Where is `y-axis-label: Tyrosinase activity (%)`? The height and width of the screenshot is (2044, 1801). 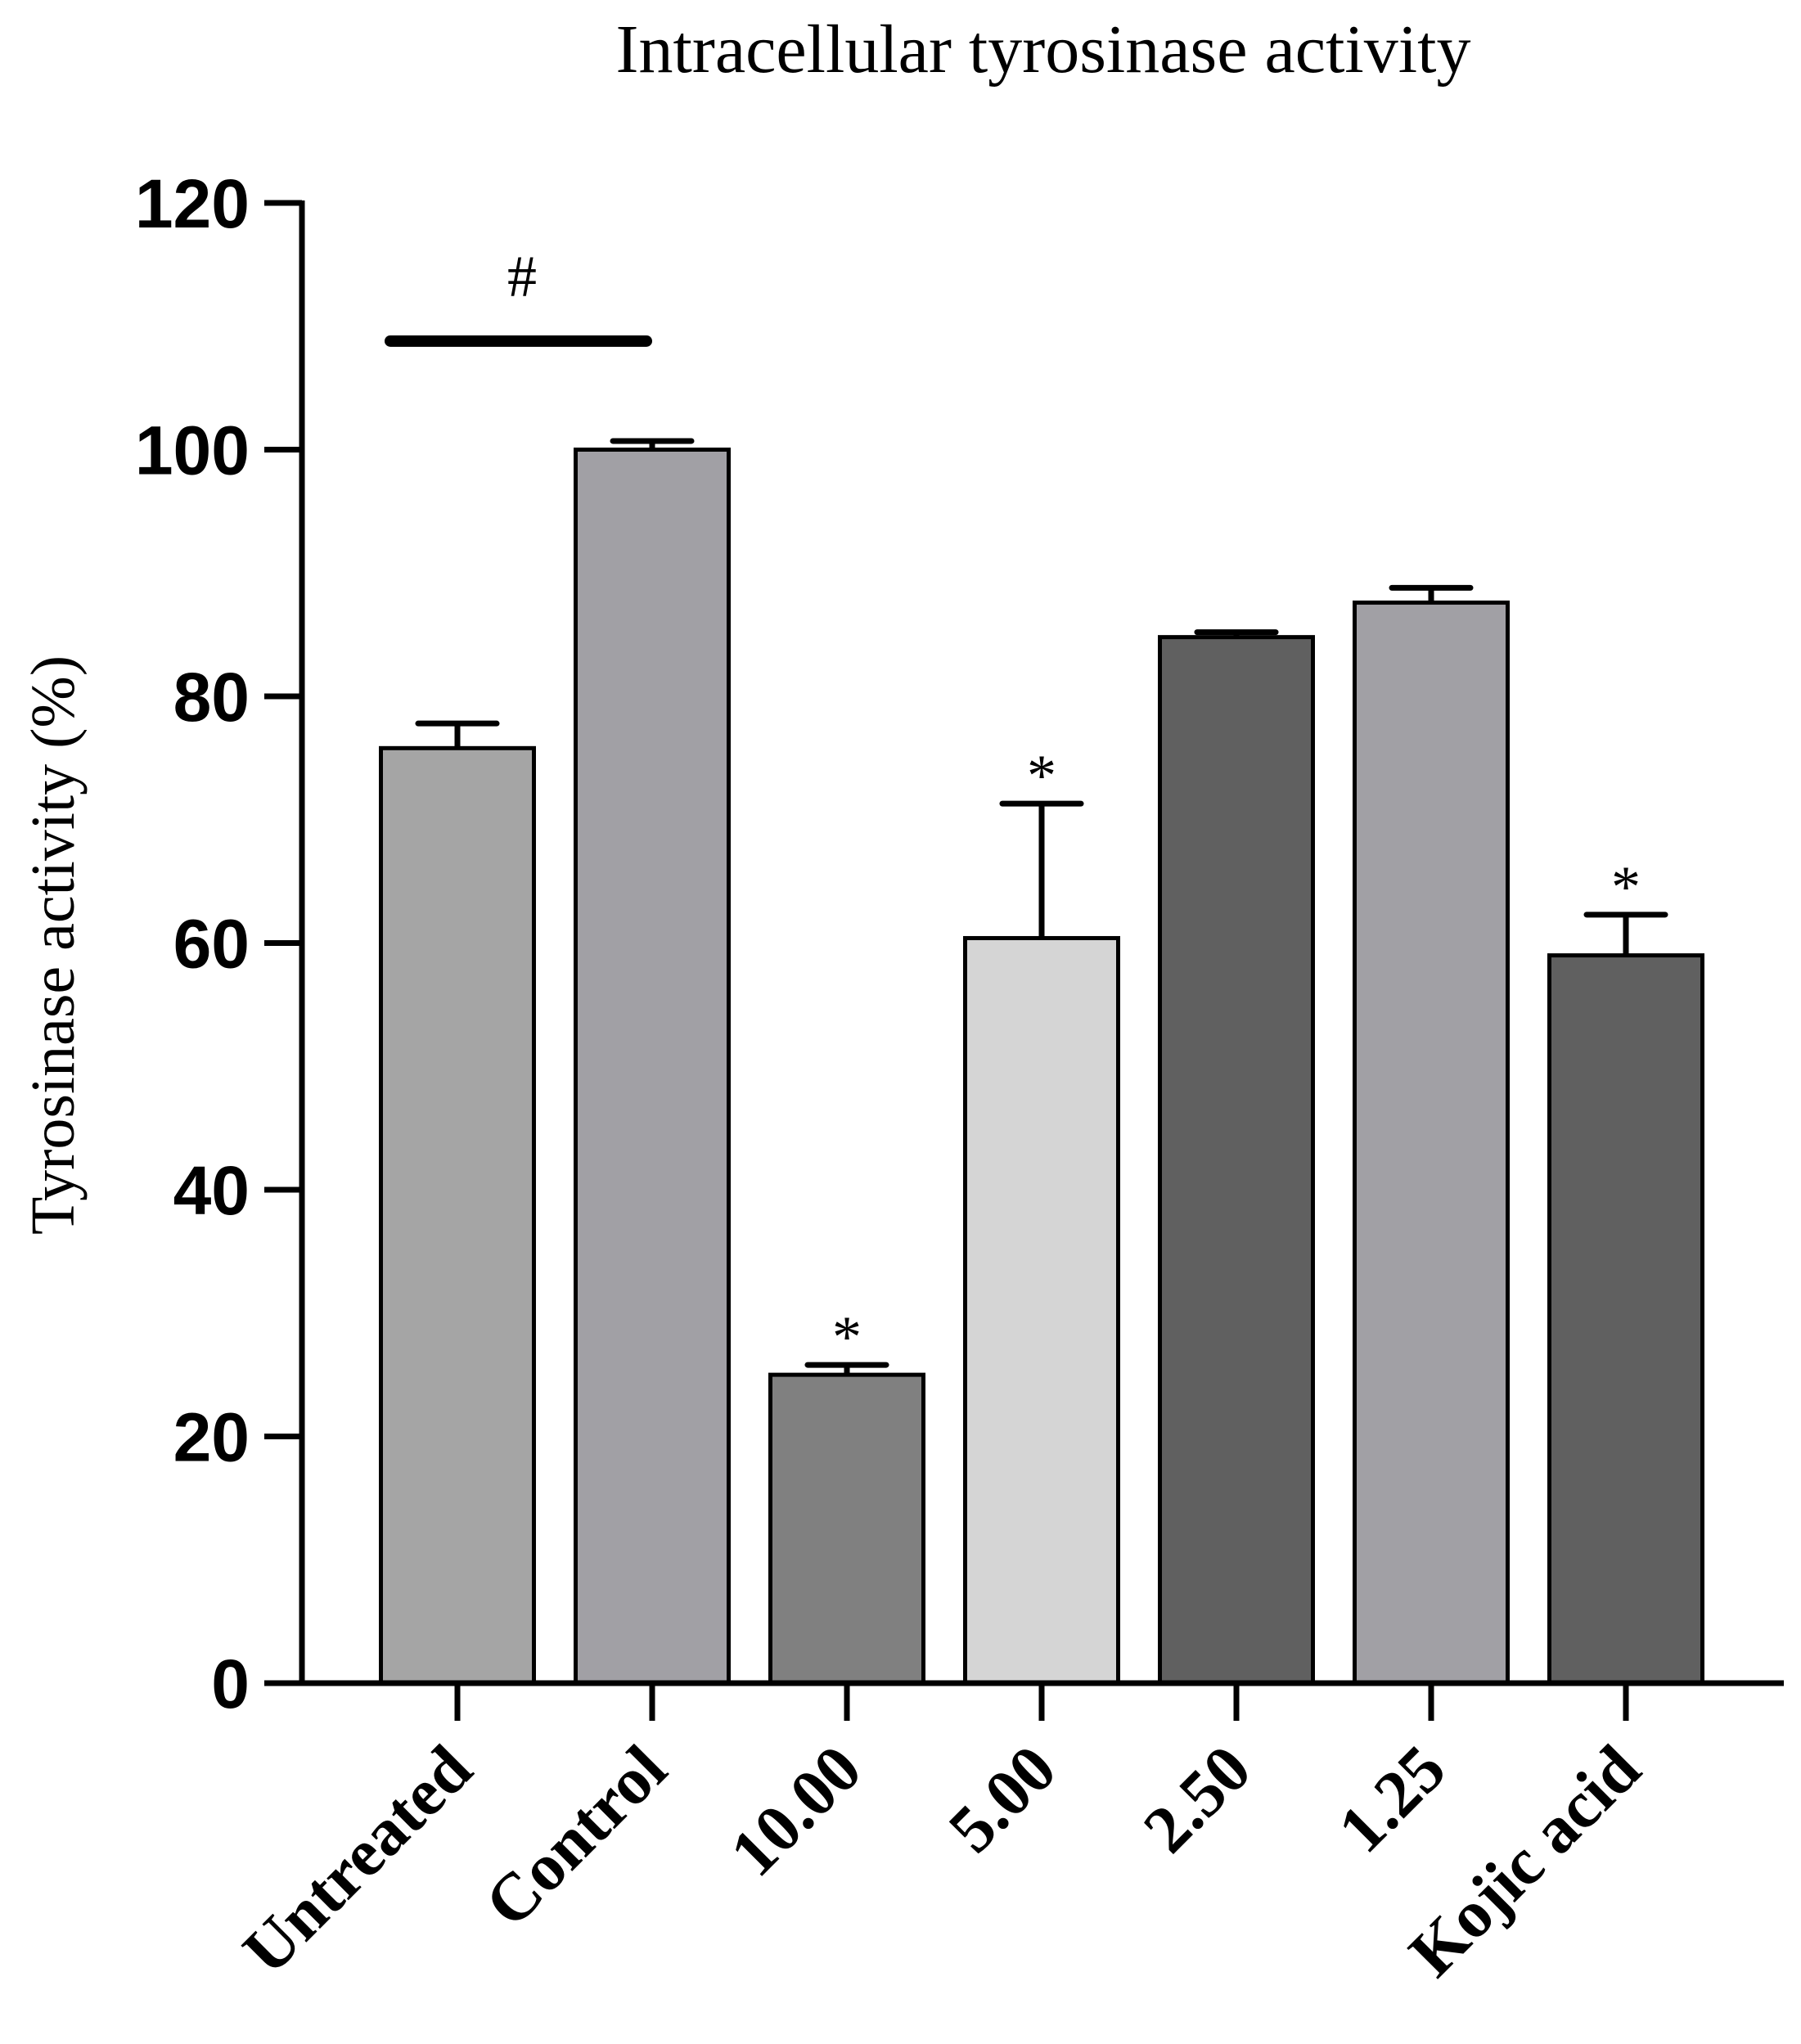
y-axis-label: Tyrosinase activity (%) is located at coordinates (53, 945).